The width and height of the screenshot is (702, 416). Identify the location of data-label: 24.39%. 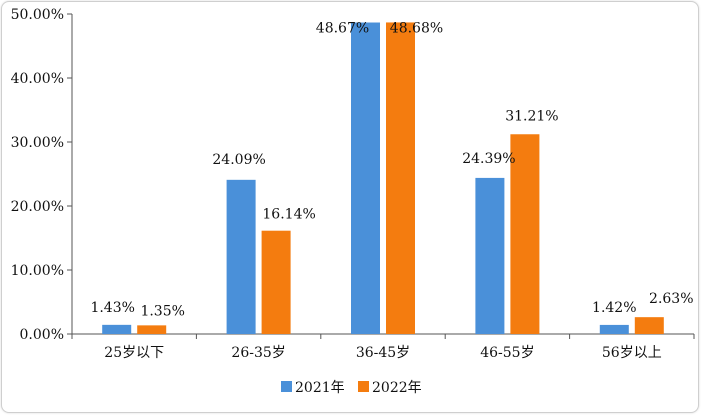
(488, 159).